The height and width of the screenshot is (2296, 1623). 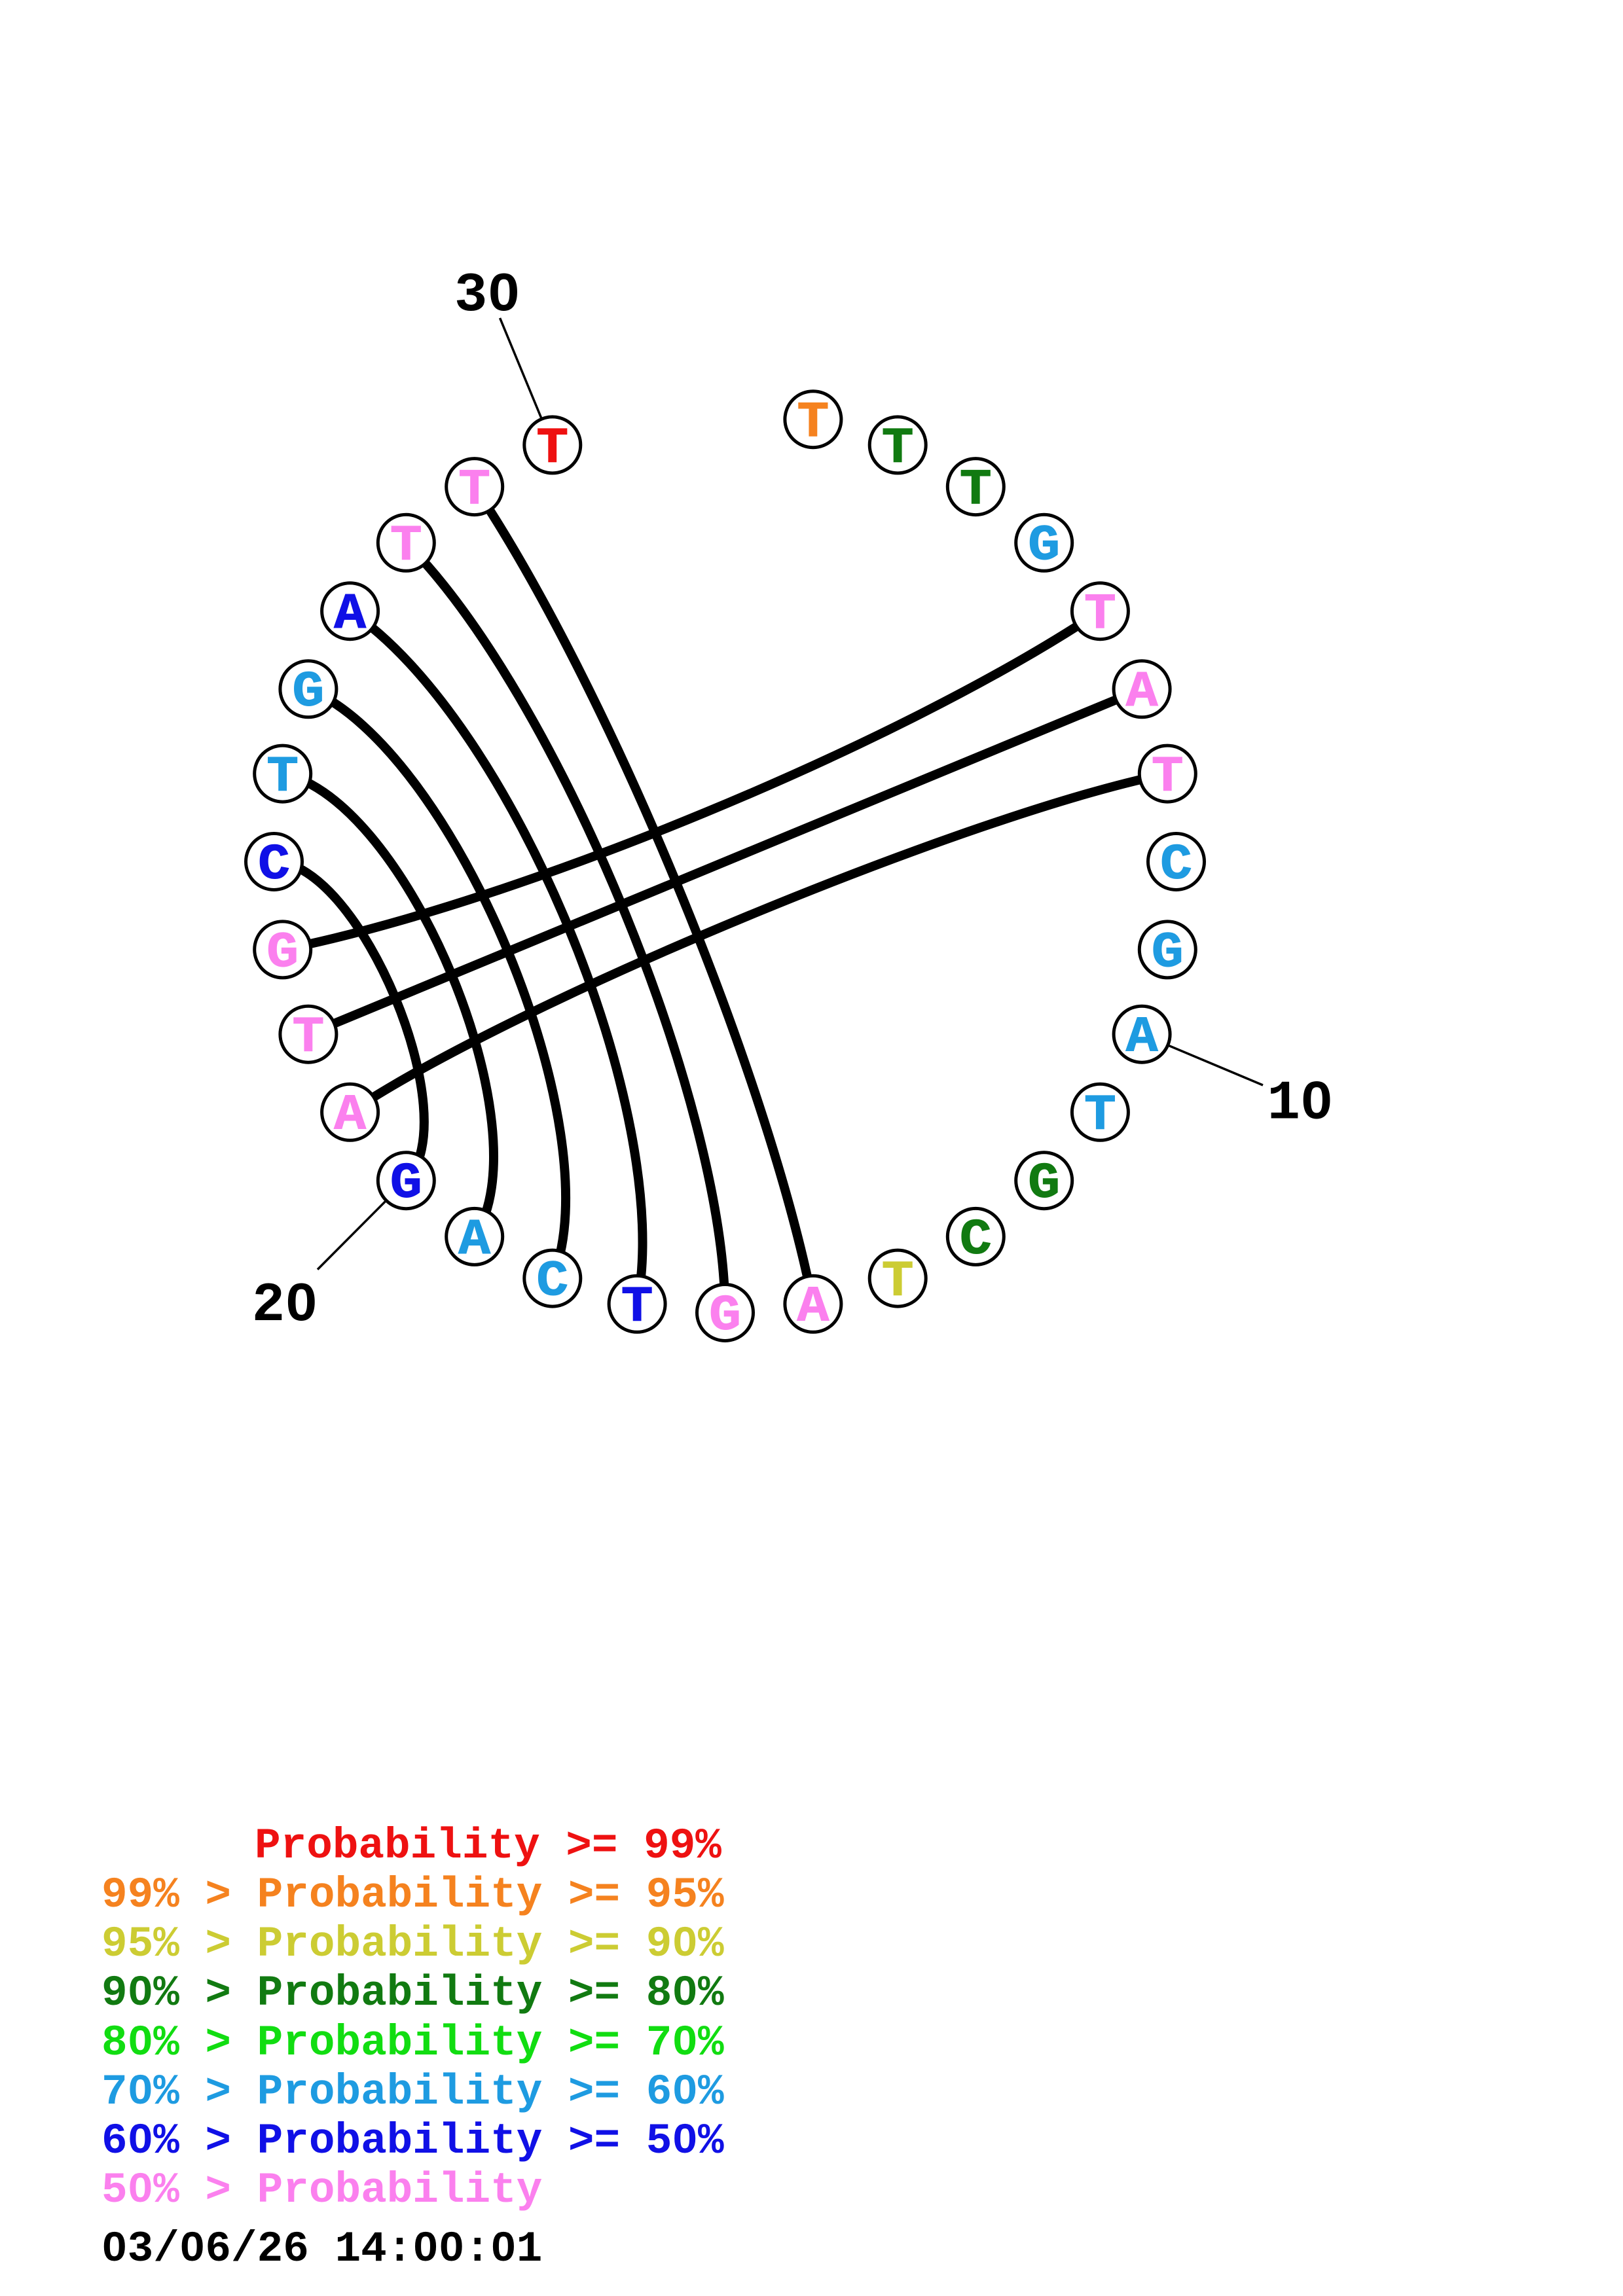 I want to click on svg-text: 20, so click(x=285, y=1306).